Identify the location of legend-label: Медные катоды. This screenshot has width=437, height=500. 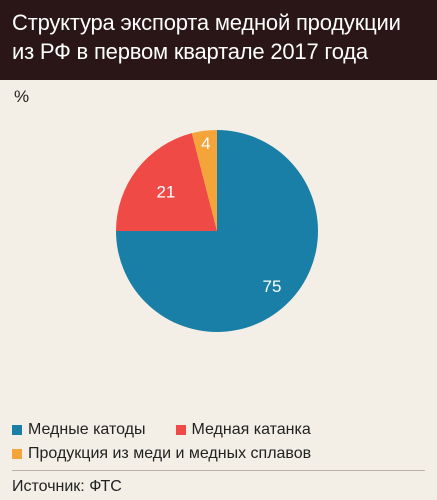
(87, 429).